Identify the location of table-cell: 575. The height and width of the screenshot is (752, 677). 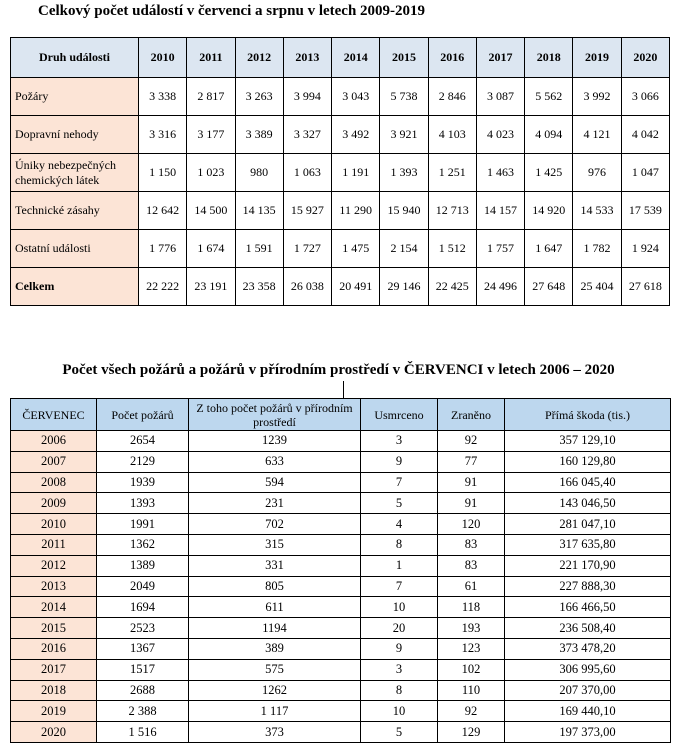
(274, 669).